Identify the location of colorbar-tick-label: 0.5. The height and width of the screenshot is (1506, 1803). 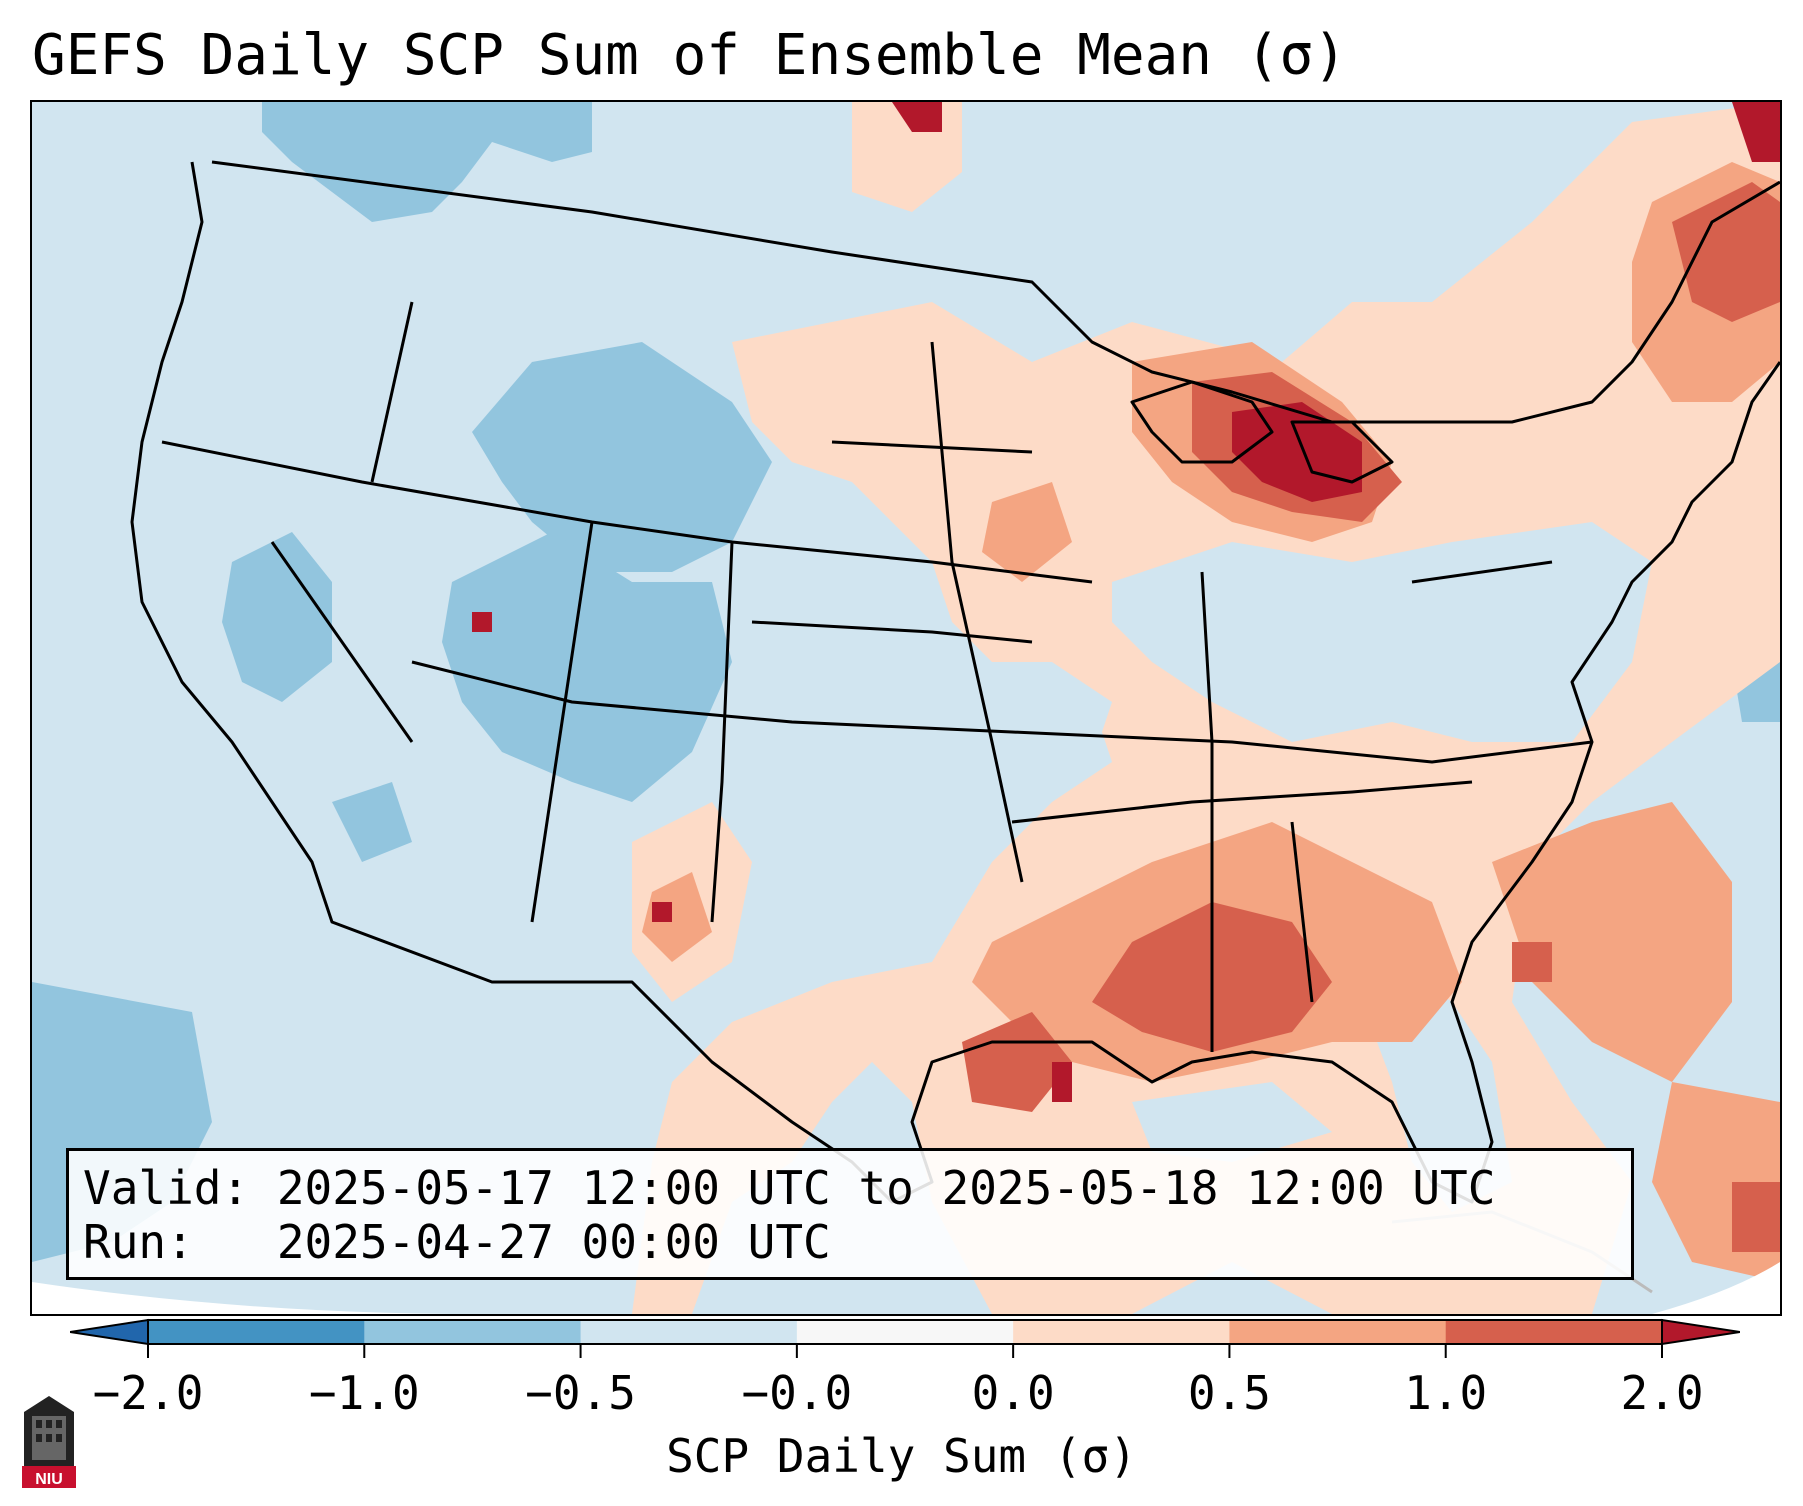
(1229, 1393).